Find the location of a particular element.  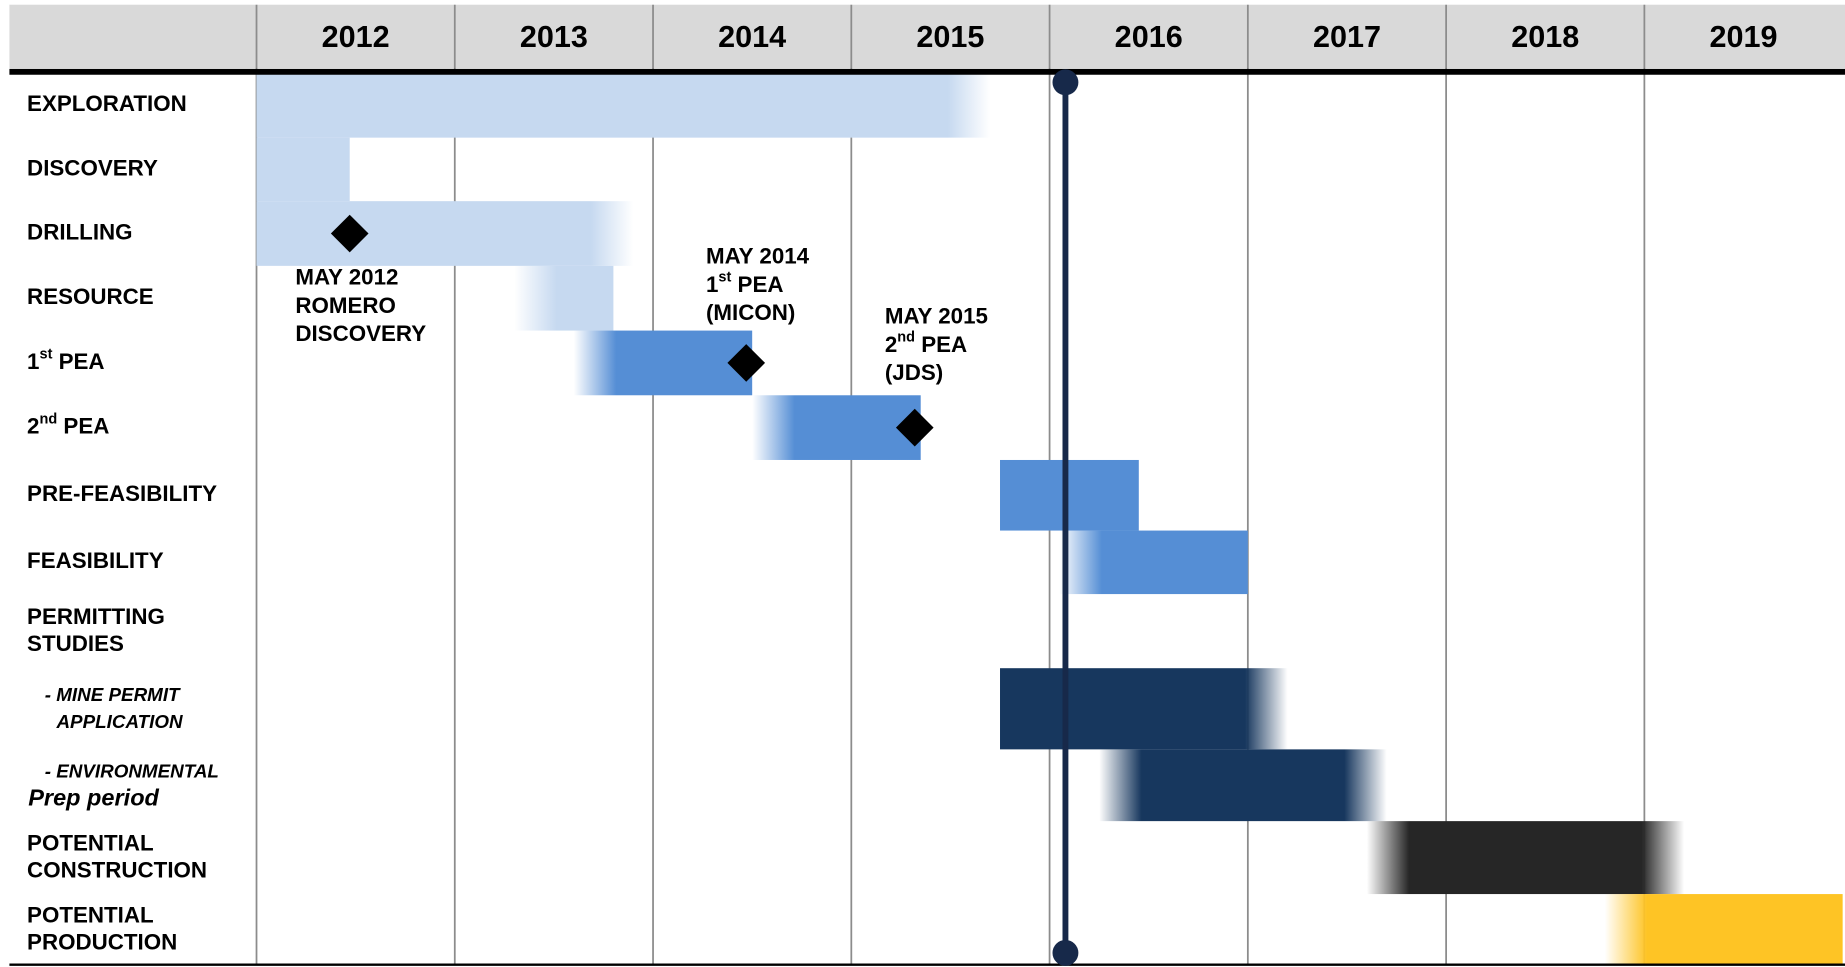

milestone-label: (MICON) is located at coordinates (750, 312).